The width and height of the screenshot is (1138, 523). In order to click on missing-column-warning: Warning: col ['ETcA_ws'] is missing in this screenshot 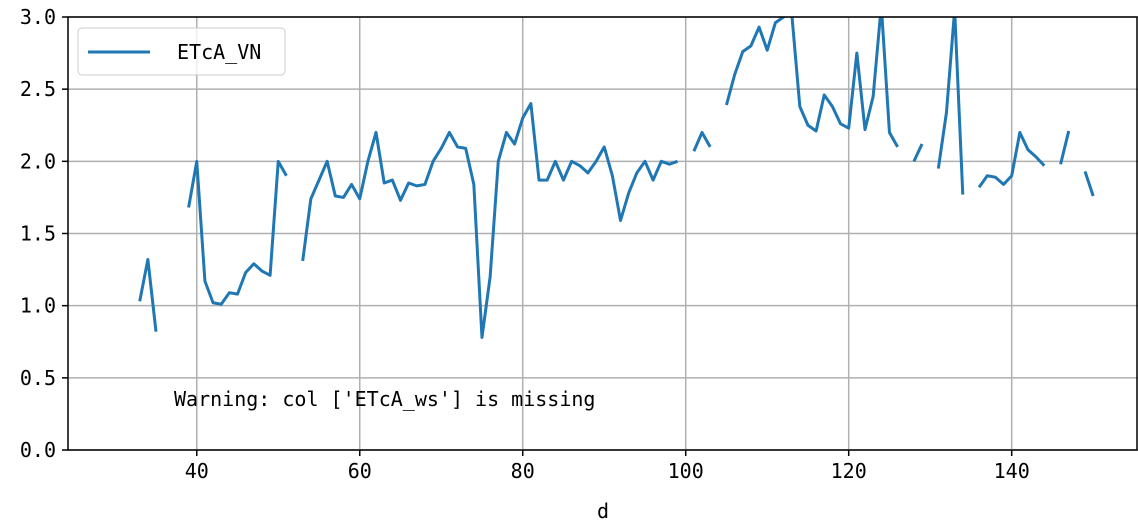, I will do `click(384, 399)`.